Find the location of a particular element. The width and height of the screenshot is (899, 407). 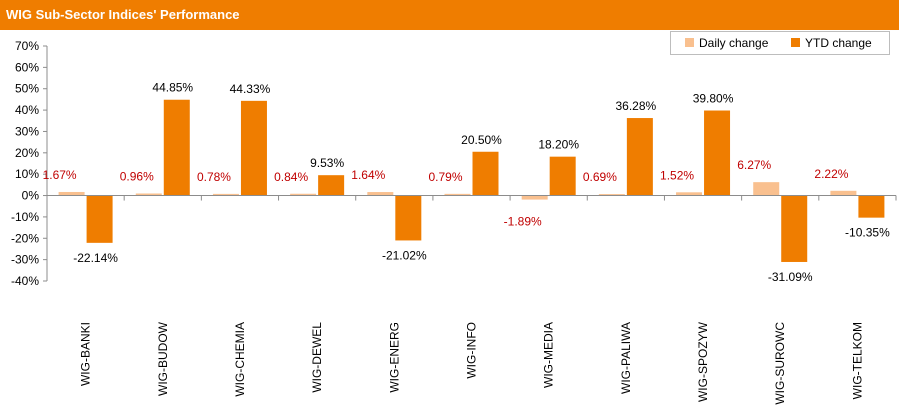

x-tick-label: WIG-PALIWA is located at coordinates (626, 358).